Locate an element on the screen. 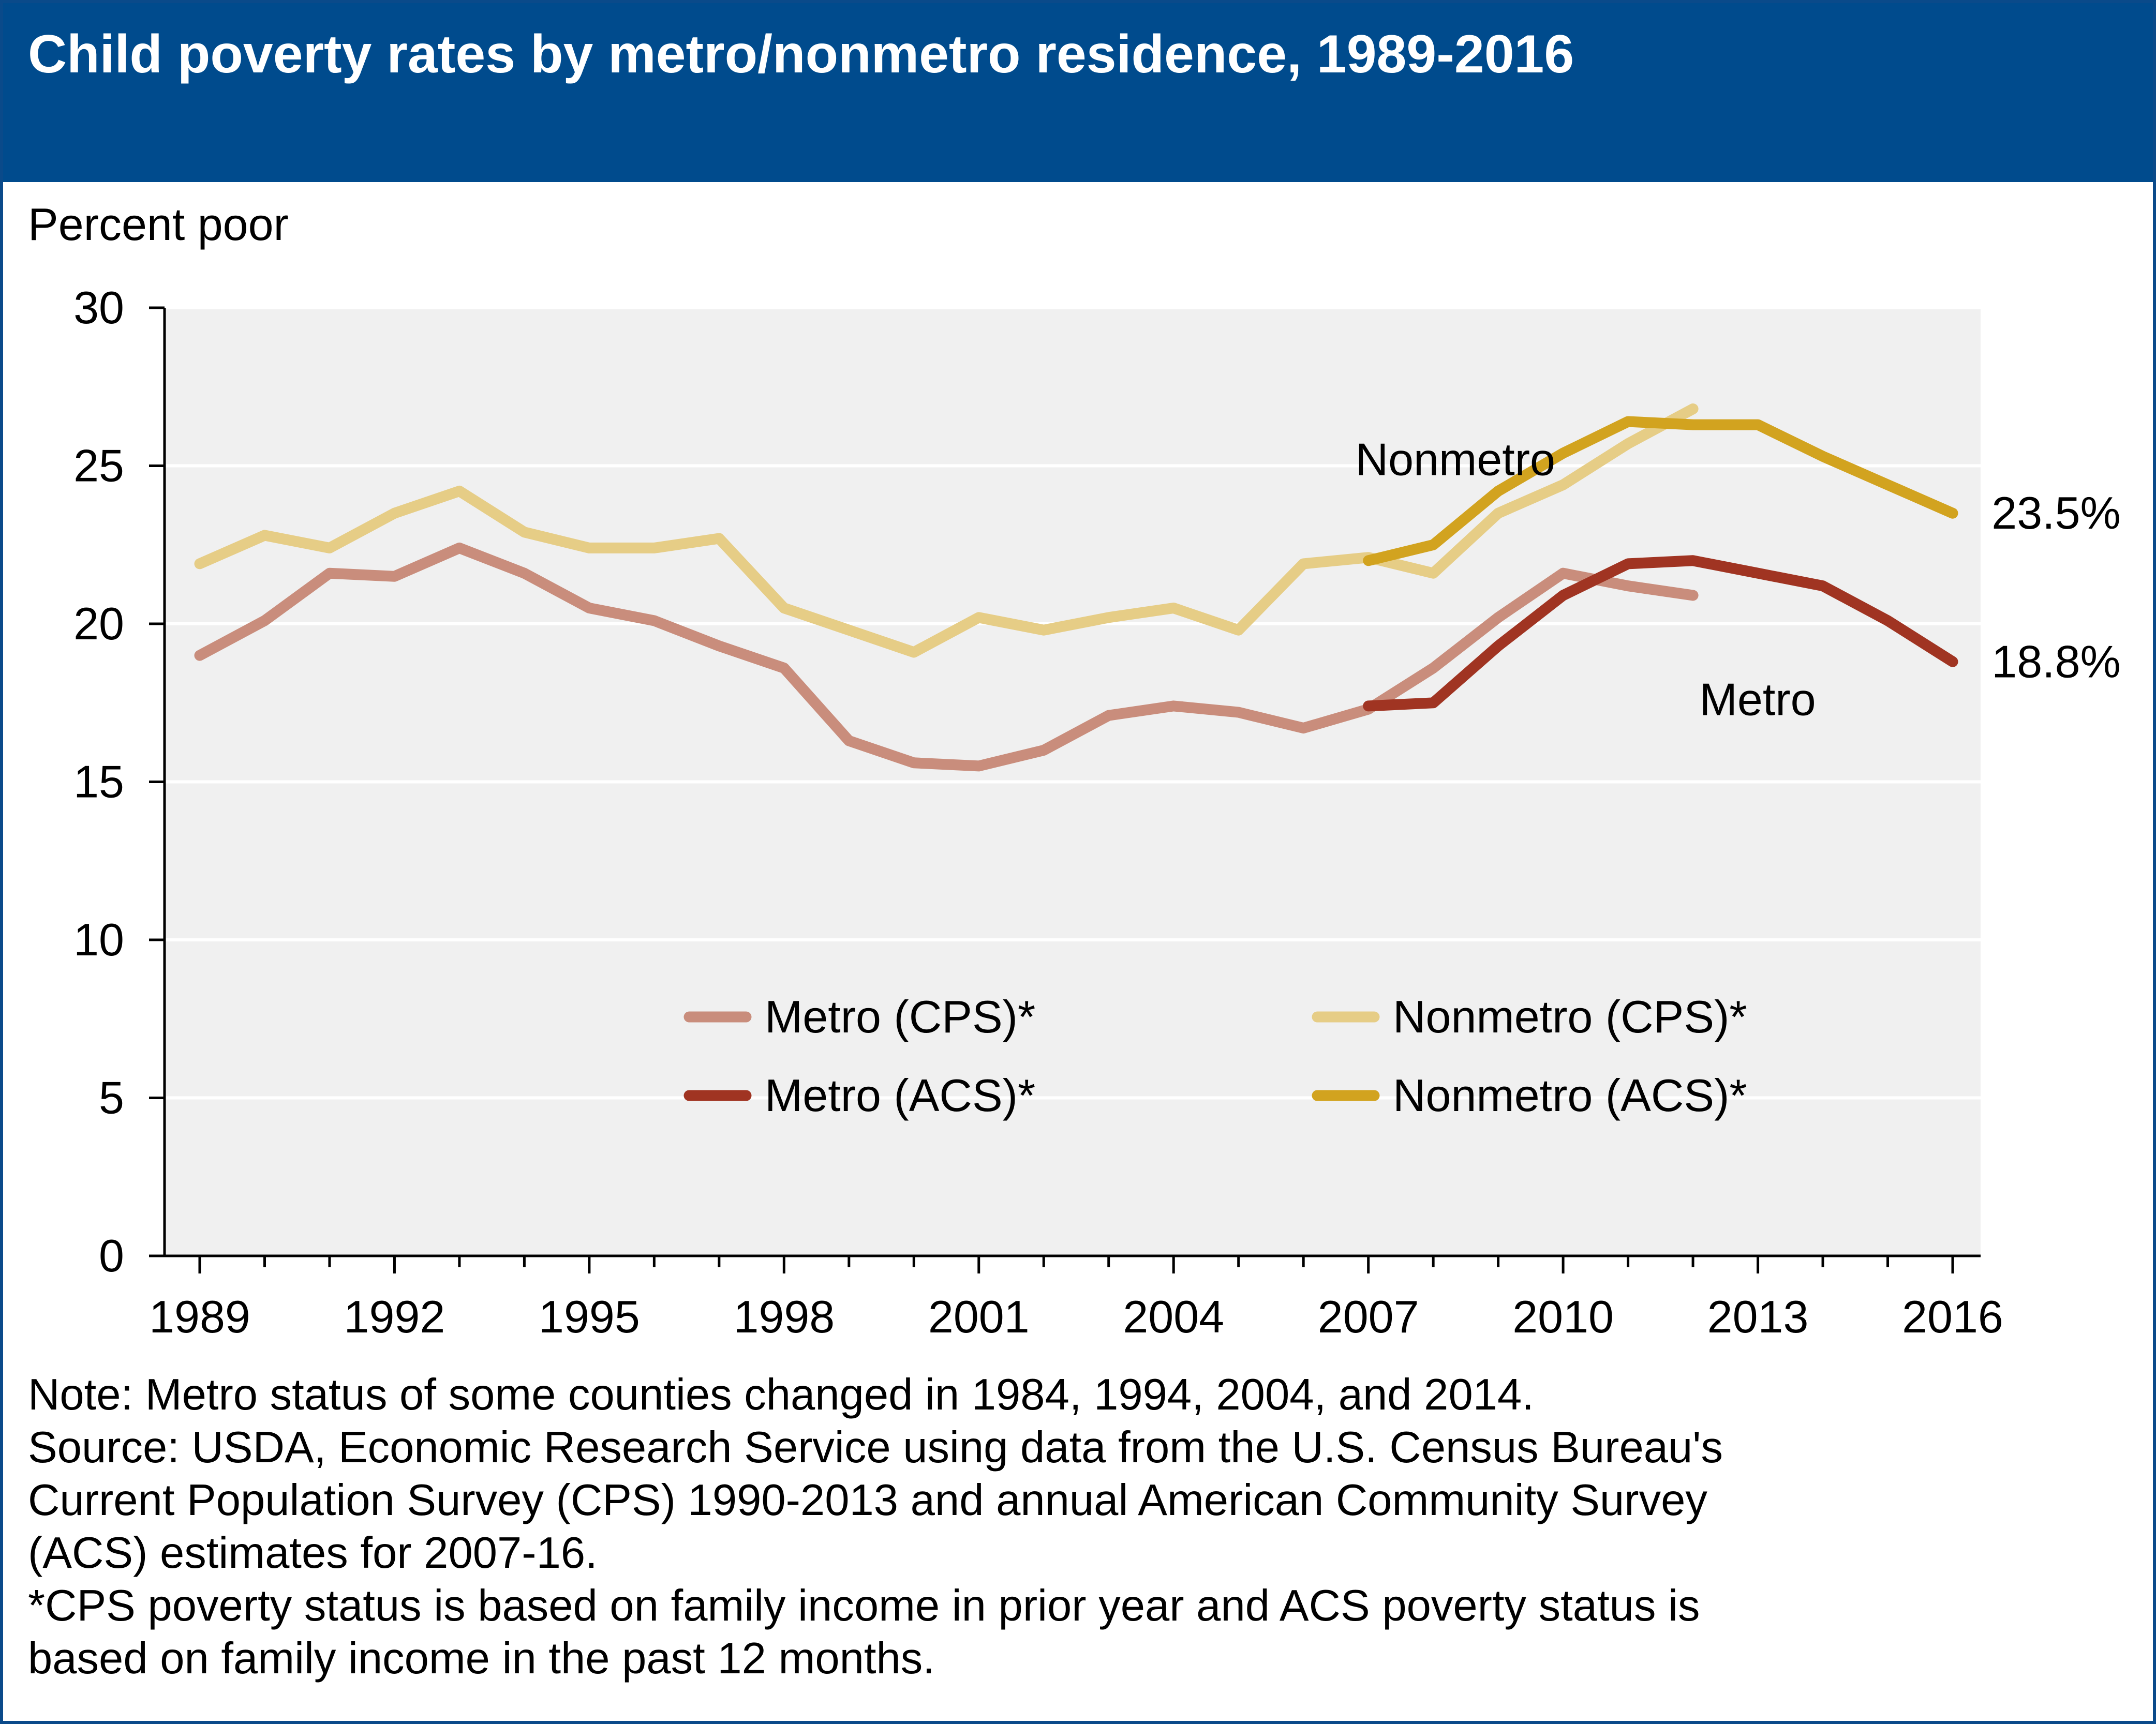  y-tick-label: 20 is located at coordinates (98, 623).